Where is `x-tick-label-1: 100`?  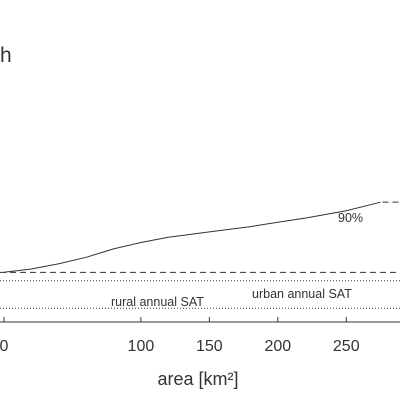
x-tick-label-1: 100 is located at coordinates (141, 346).